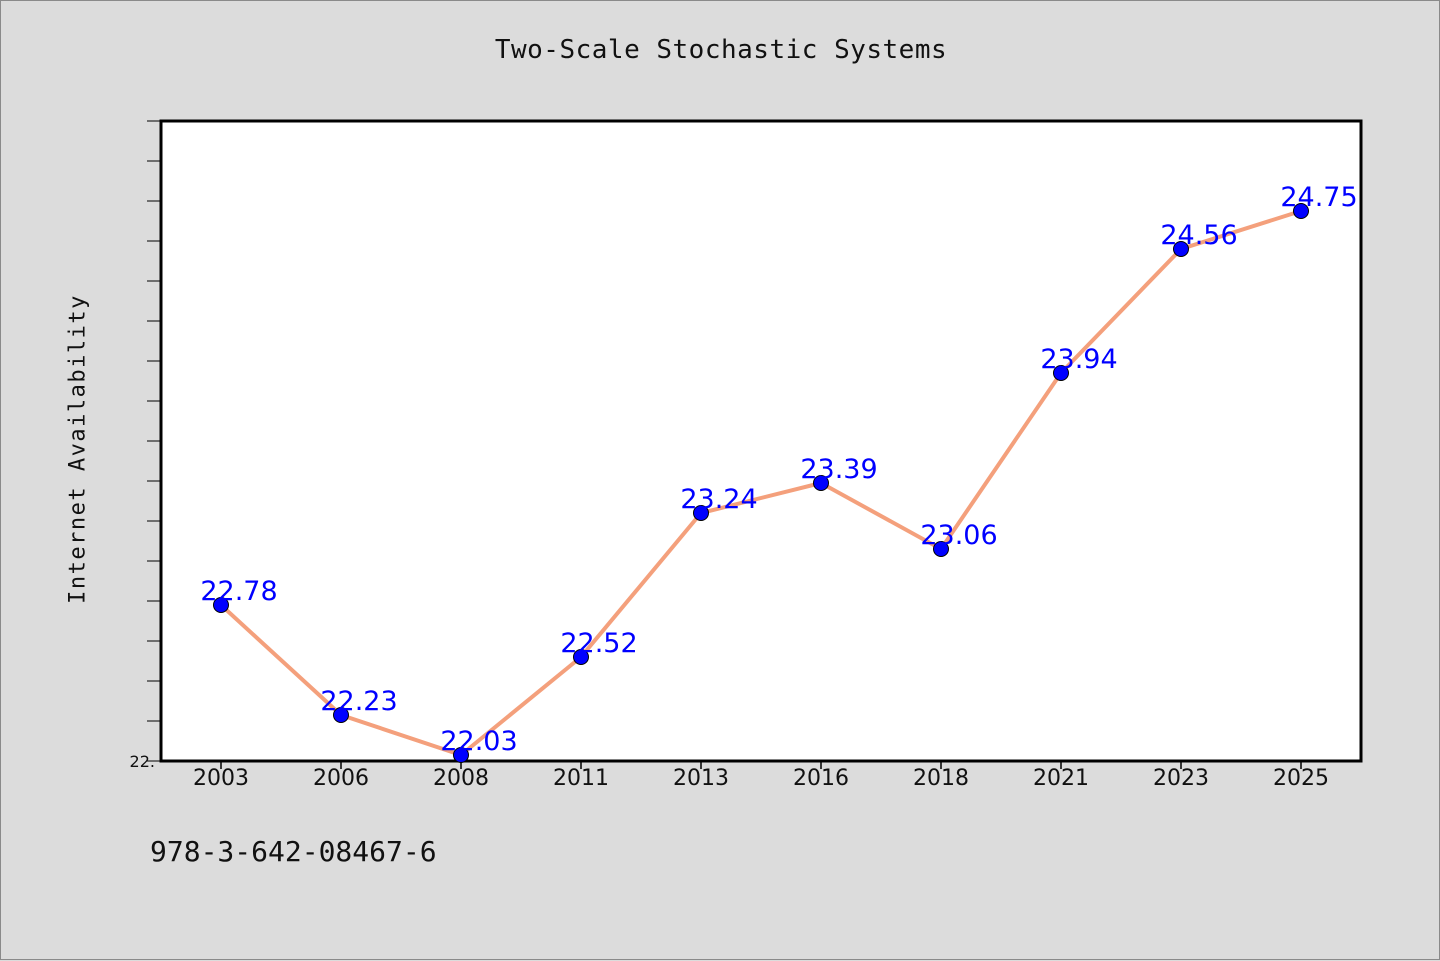 This screenshot has height=961, width=1440. Describe the element at coordinates (1301, 778) in the screenshot. I see `x-tick-label: 2025` at that location.